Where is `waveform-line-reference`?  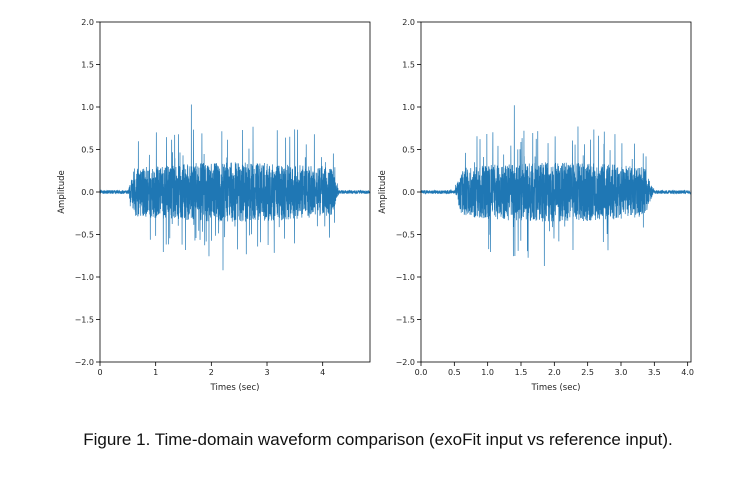
waveform-line-reference is located at coordinates (556, 185).